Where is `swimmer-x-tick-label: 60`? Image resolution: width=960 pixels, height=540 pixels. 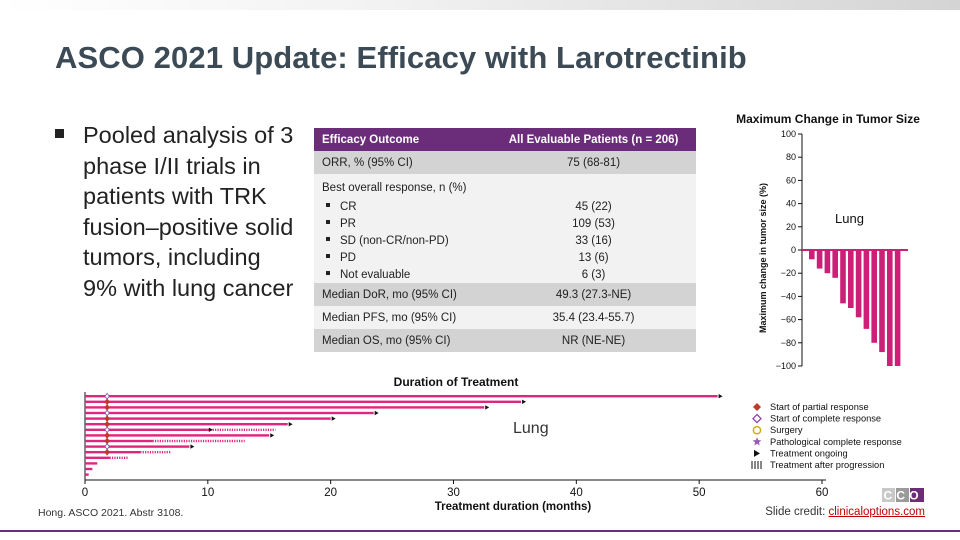
swimmer-x-tick-label: 60 is located at coordinates (822, 493).